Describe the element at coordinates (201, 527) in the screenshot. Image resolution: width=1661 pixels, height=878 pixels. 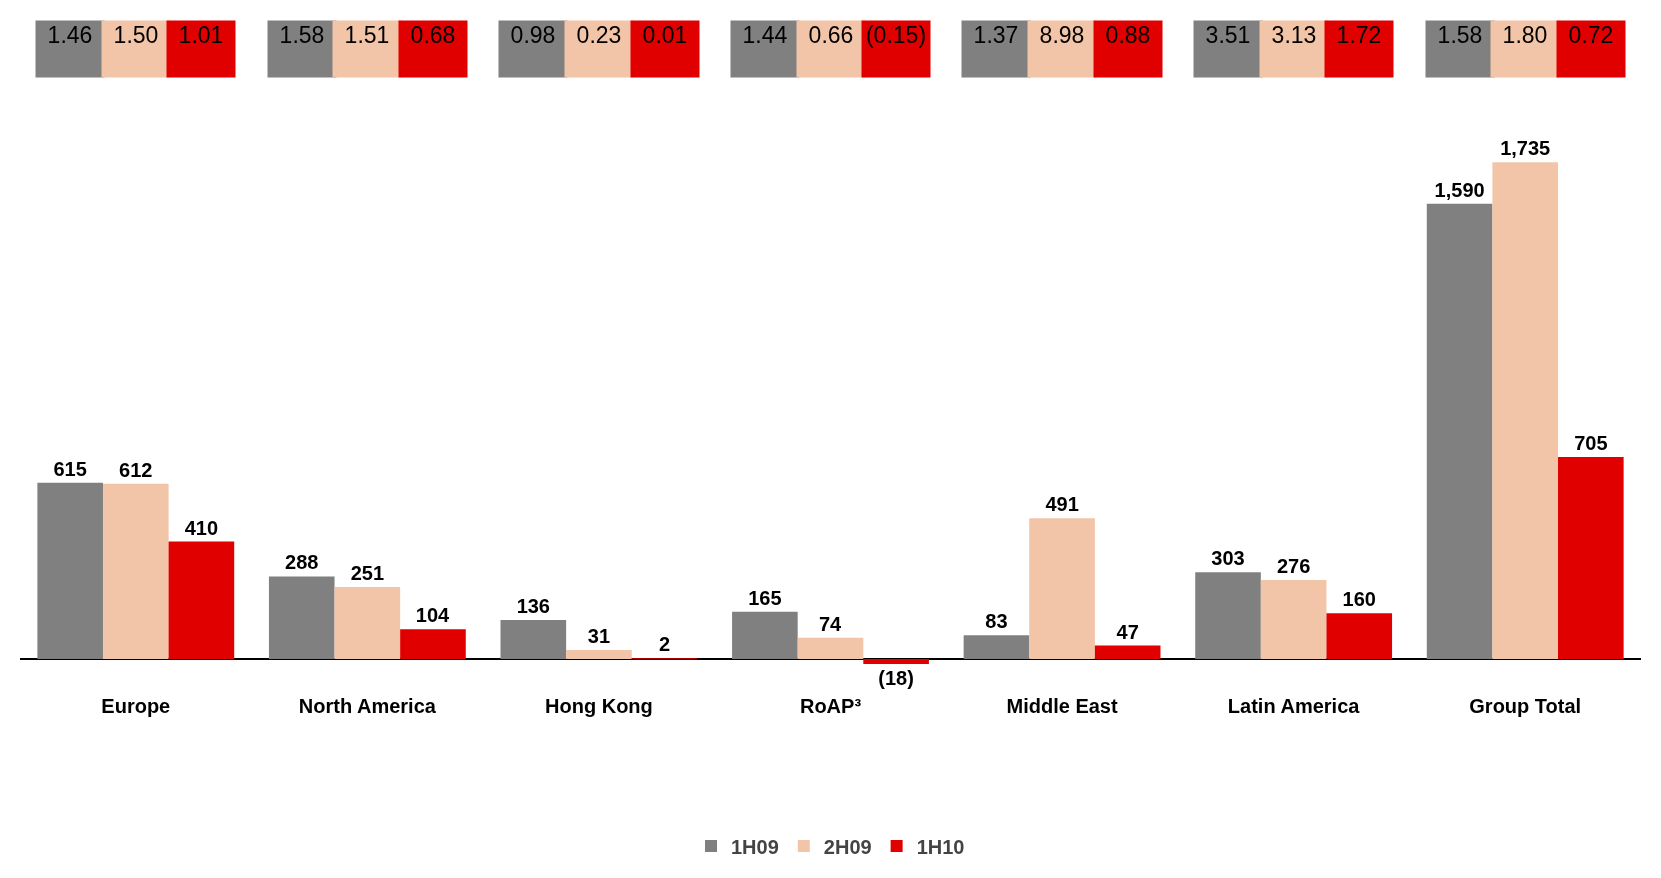
I see `data-label: 410` at that location.